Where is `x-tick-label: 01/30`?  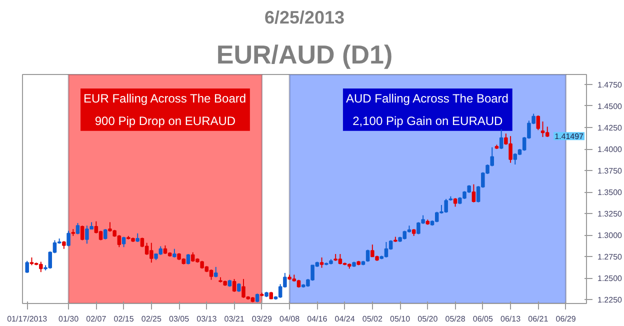
x-tick-label: 01/30 is located at coordinates (69, 319).